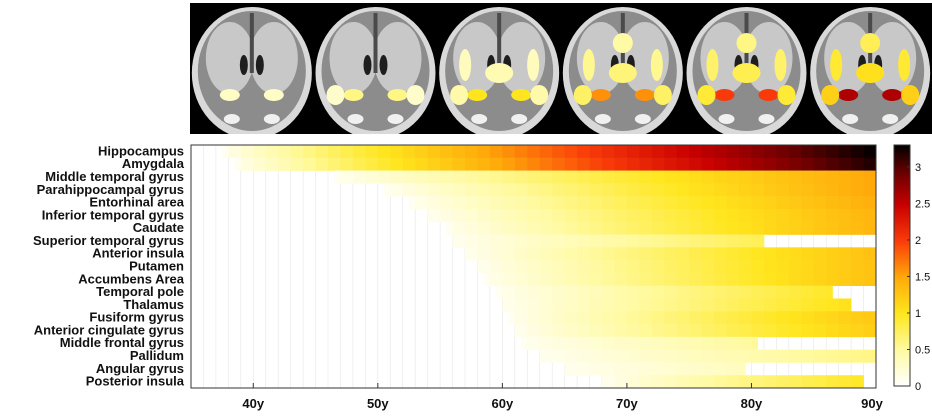  What do you see at coordinates (656, 65) in the screenshot?
I see `right-insula-overlay` at bounding box center [656, 65].